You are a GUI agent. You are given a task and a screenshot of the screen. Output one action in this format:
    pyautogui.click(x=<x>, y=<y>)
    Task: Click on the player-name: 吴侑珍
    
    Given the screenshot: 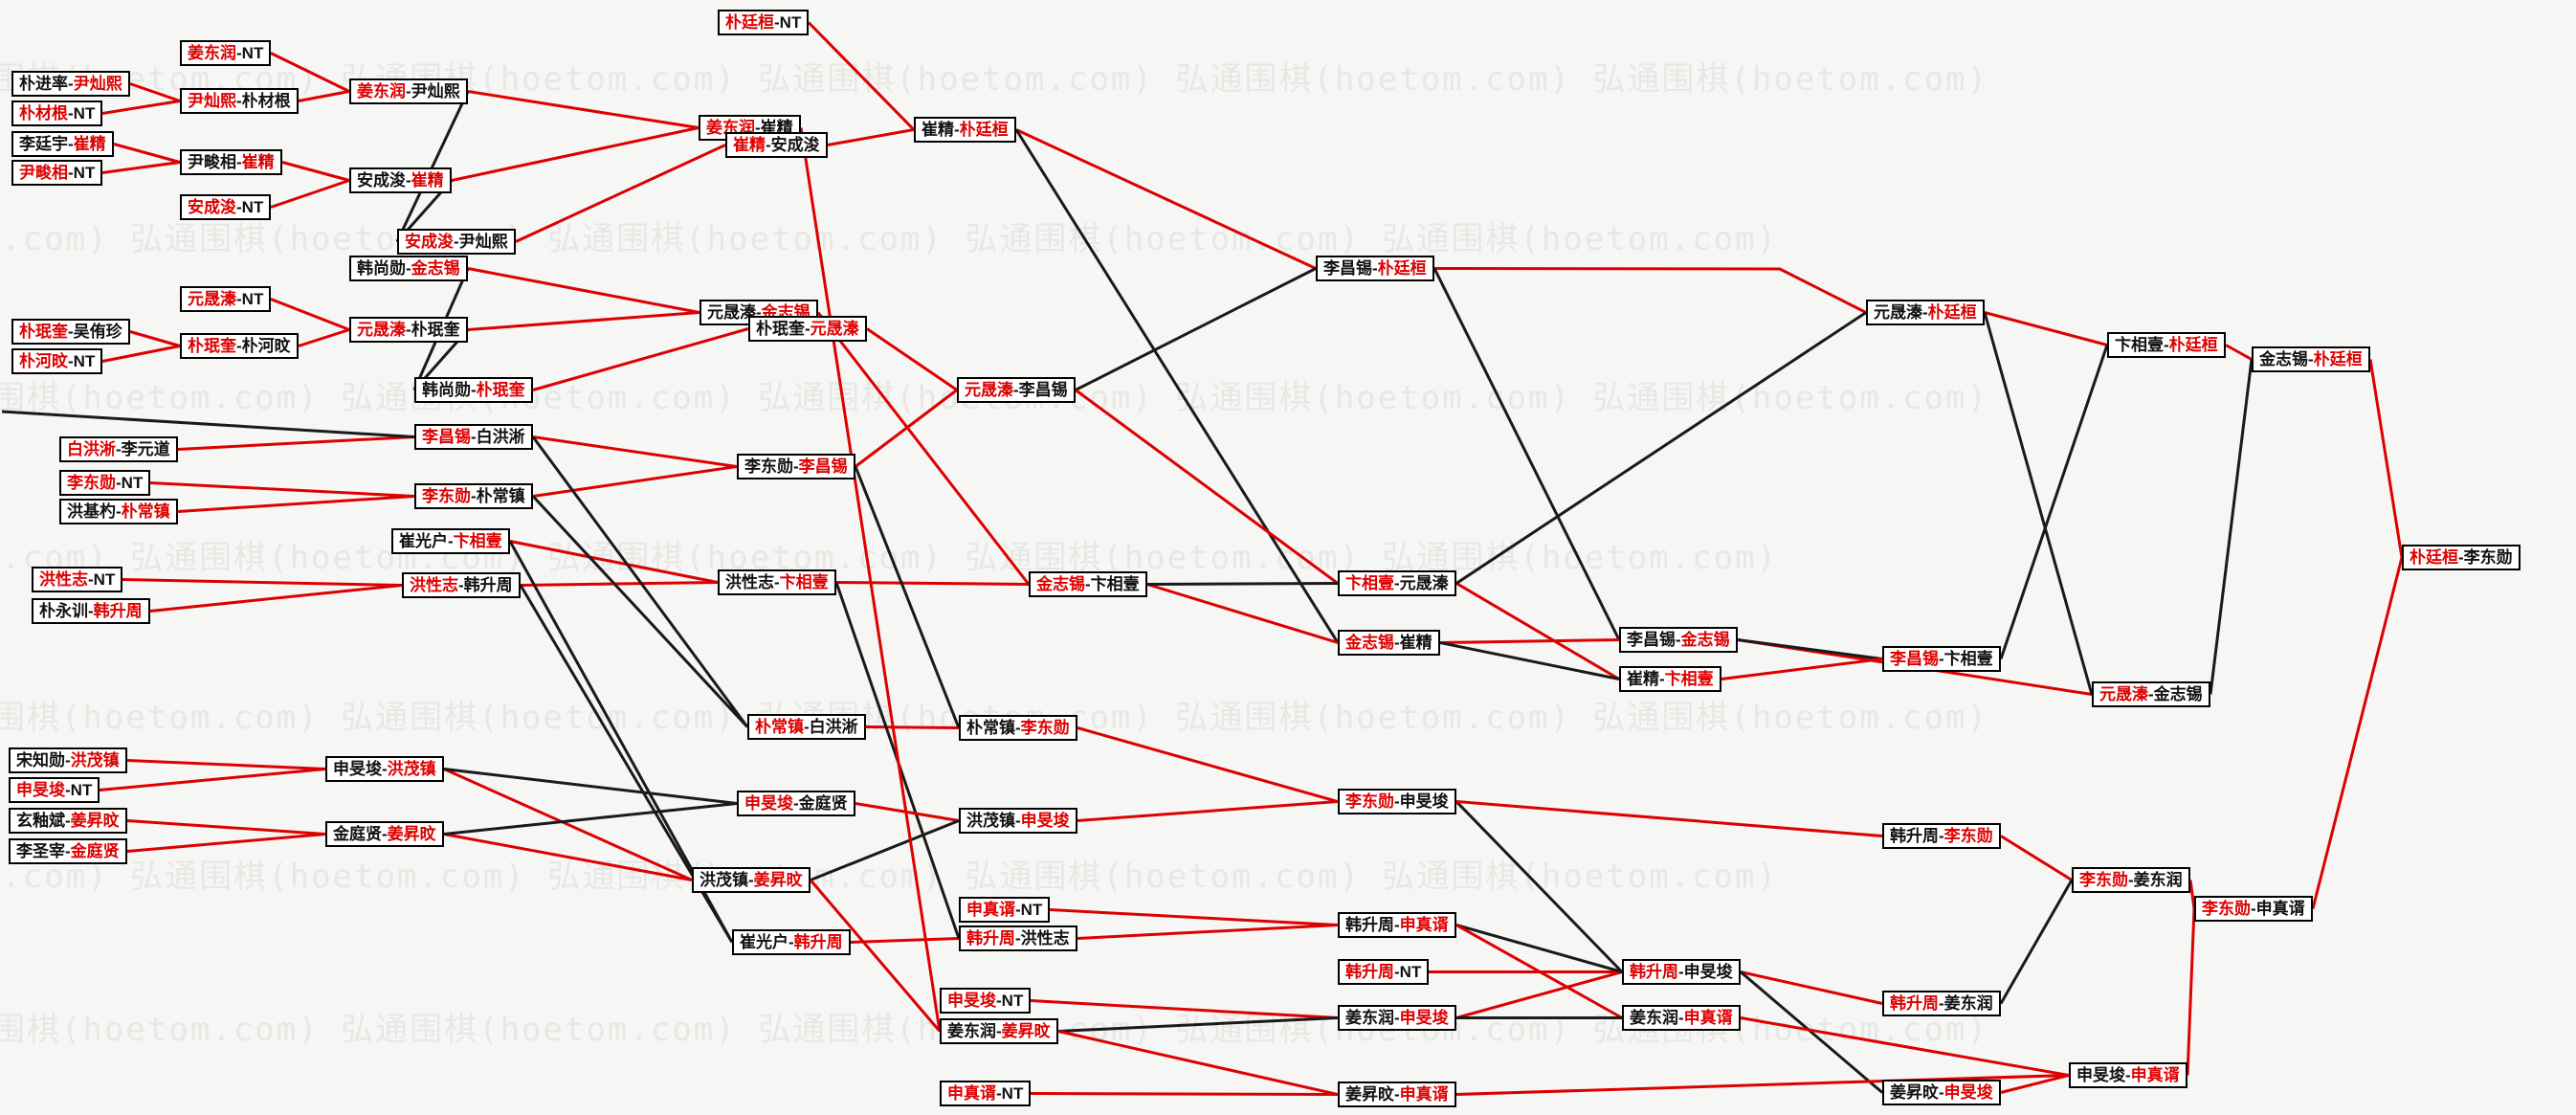 What is the action you would take?
    pyautogui.click(x=97, y=332)
    